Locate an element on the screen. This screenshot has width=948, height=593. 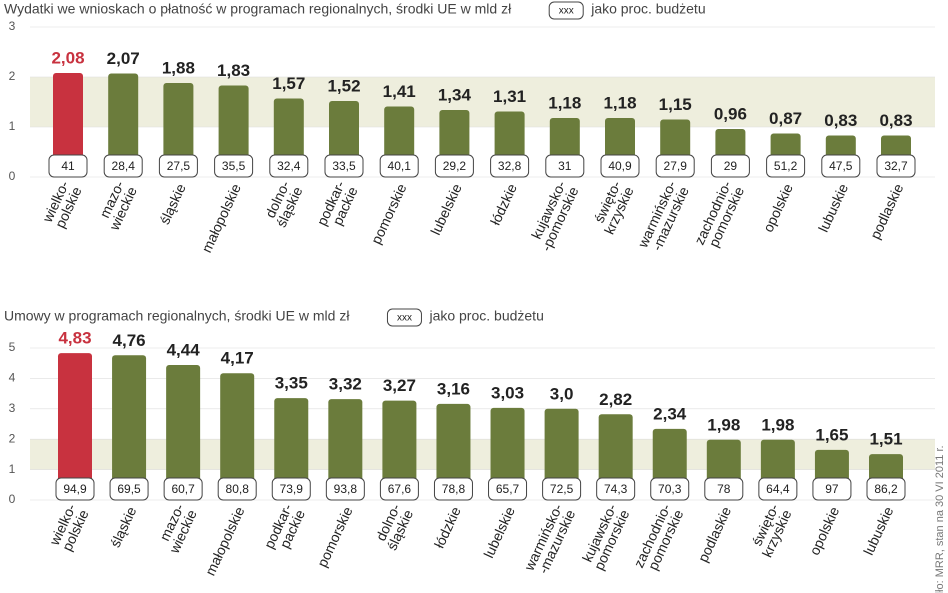
legend-box-label: xxx is located at coordinates (404, 318).